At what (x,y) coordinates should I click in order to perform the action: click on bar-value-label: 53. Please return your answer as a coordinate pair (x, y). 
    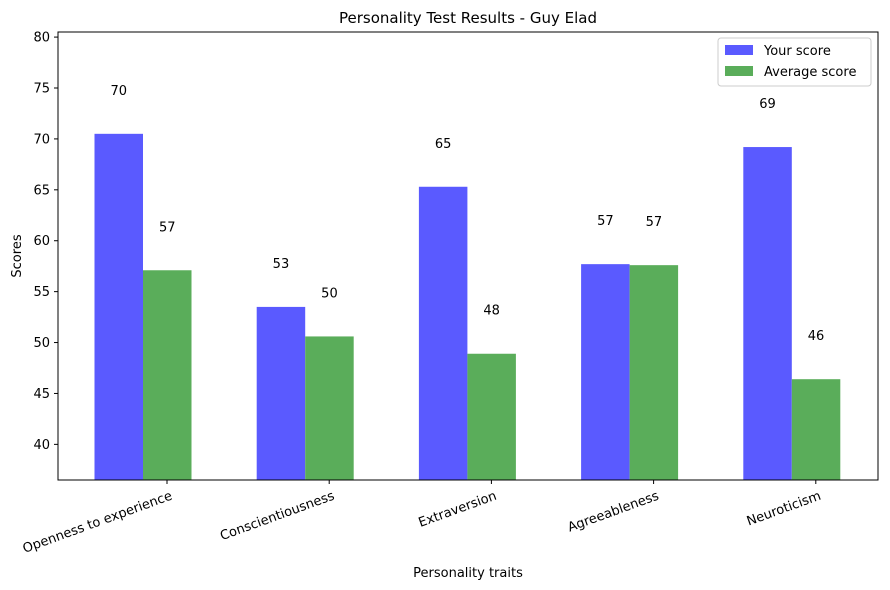
    Looking at the image, I should click on (281, 264).